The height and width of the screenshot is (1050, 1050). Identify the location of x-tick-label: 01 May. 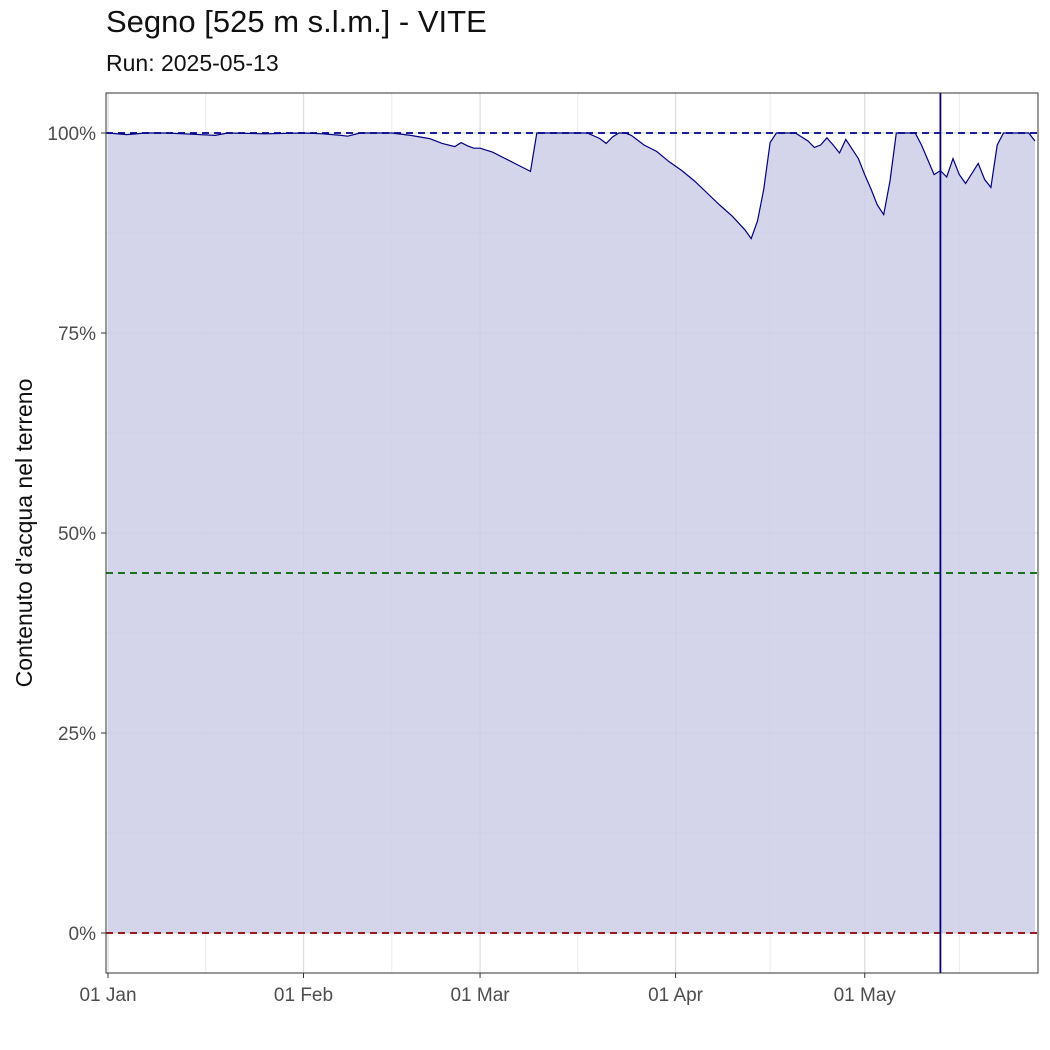
(865, 995).